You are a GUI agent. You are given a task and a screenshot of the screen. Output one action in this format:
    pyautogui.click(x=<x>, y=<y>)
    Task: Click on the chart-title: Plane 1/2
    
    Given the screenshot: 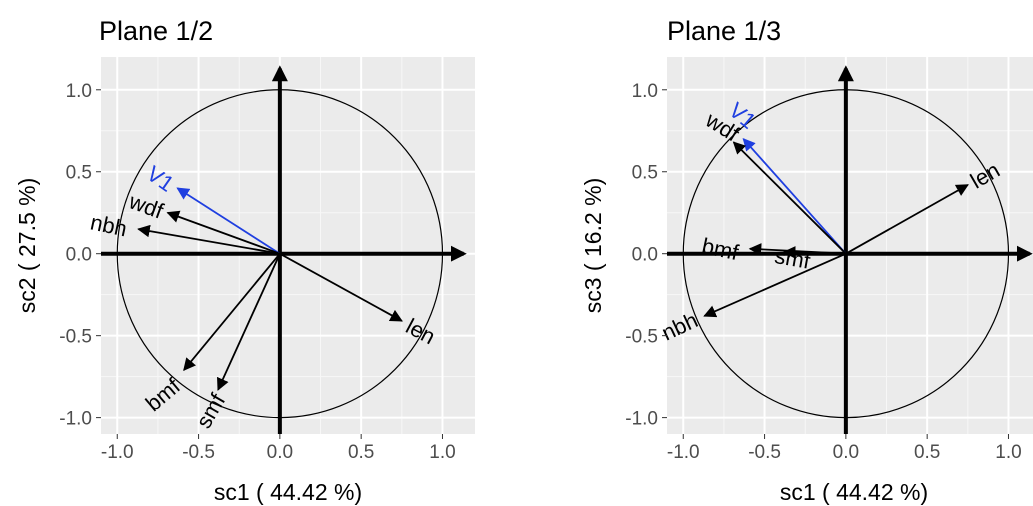 What is the action you would take?
    pyautogui.click(x=156, y=31)
    